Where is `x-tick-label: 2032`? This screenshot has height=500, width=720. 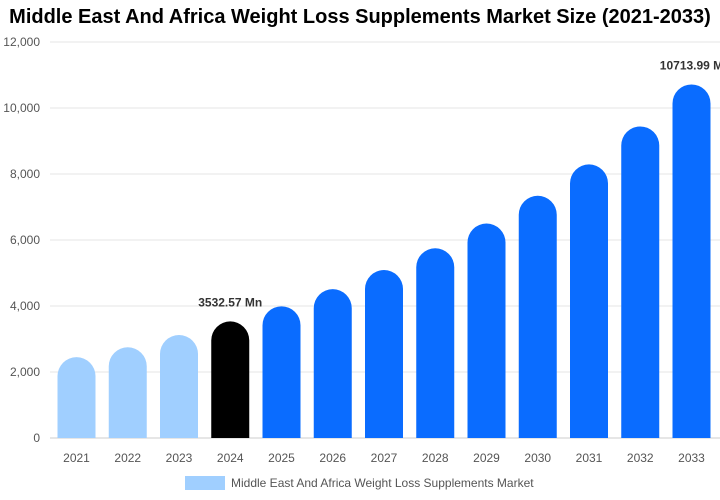
x-tick-label: 2032 is located at coordinates (640, 458).